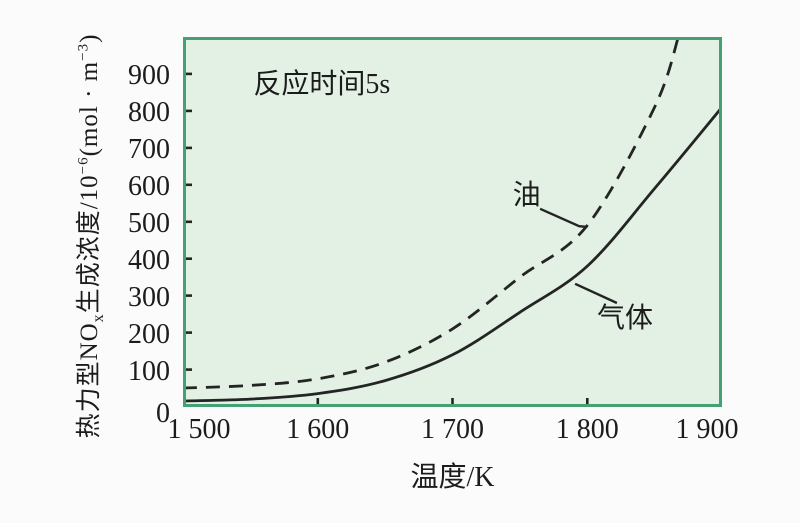  I want to click on y-tick-label: 0, so click(163, 413).